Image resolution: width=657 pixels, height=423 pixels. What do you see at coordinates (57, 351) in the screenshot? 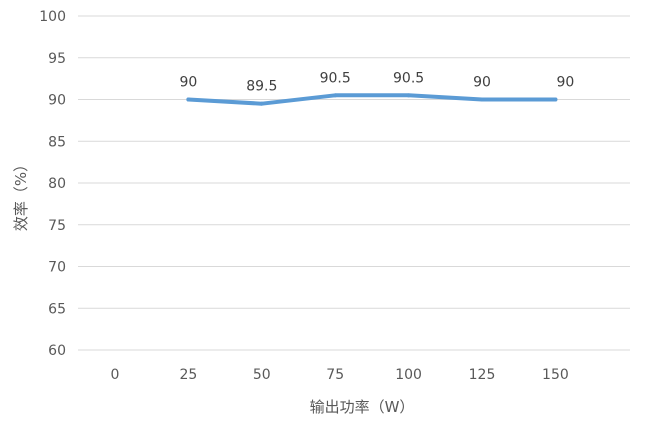
I see `y-tick-label: 60` at bounding box center [57, 351].